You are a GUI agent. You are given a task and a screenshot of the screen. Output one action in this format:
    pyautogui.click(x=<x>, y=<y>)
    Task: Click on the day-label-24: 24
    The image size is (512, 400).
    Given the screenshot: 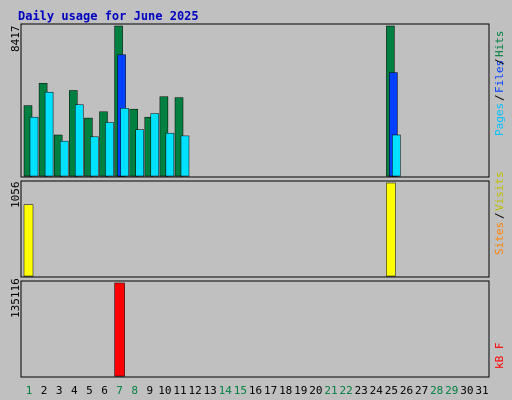 What is the action you would take?
    pyautogui.click(x=377, y=390)
    